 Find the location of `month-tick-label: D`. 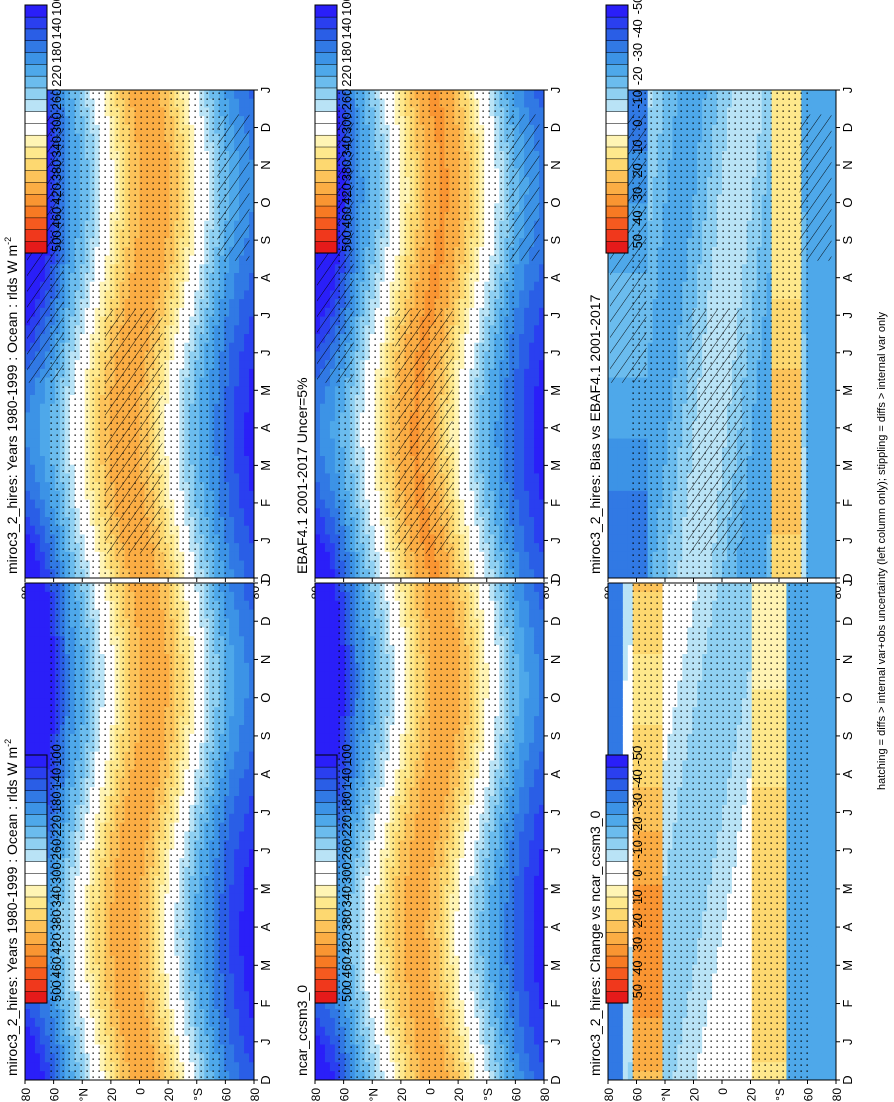

month-tick-label: D is located at coordinates (265, 127).